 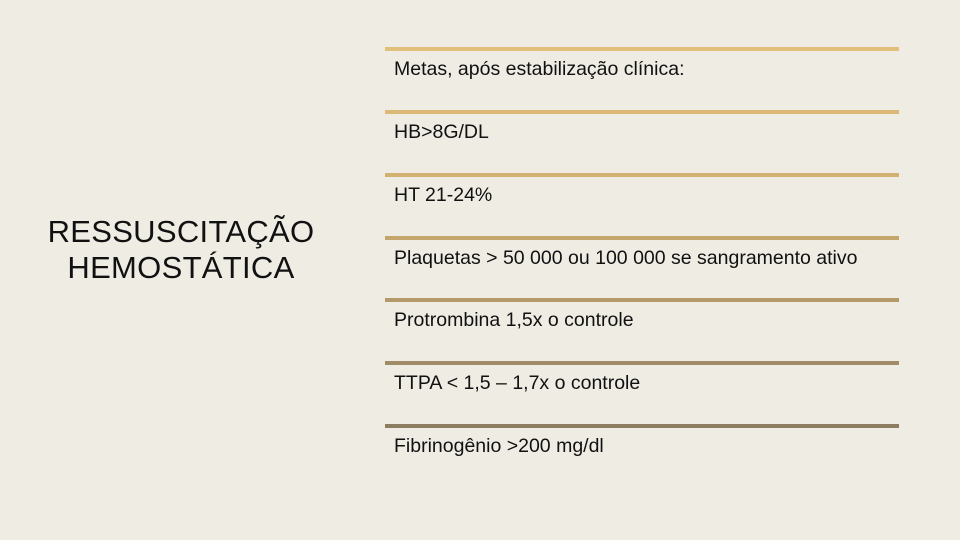 What do you see at coordinates (499, 446) in the screenshot?
I see `goal-text: Fibrinogênio >200 mg/dl` at bounding box center [499, 446].